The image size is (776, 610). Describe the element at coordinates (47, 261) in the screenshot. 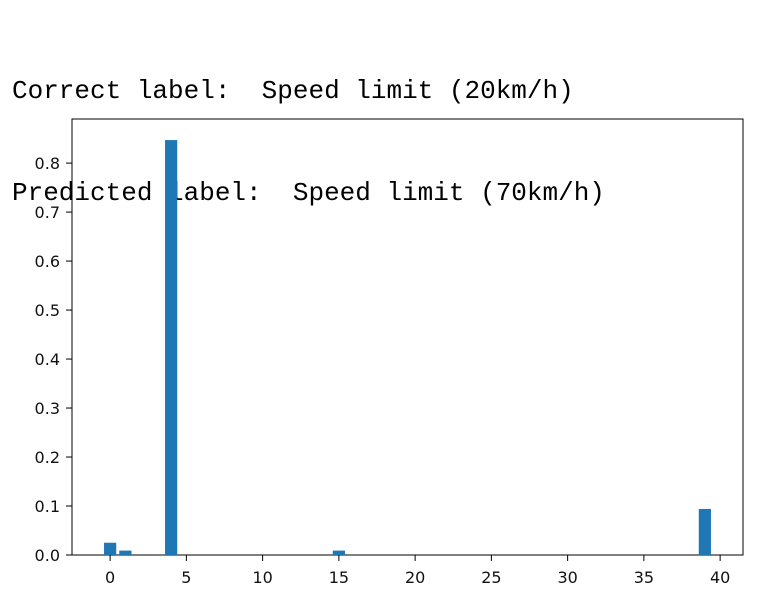

I see `y-tick-label: 0.6` at that location.